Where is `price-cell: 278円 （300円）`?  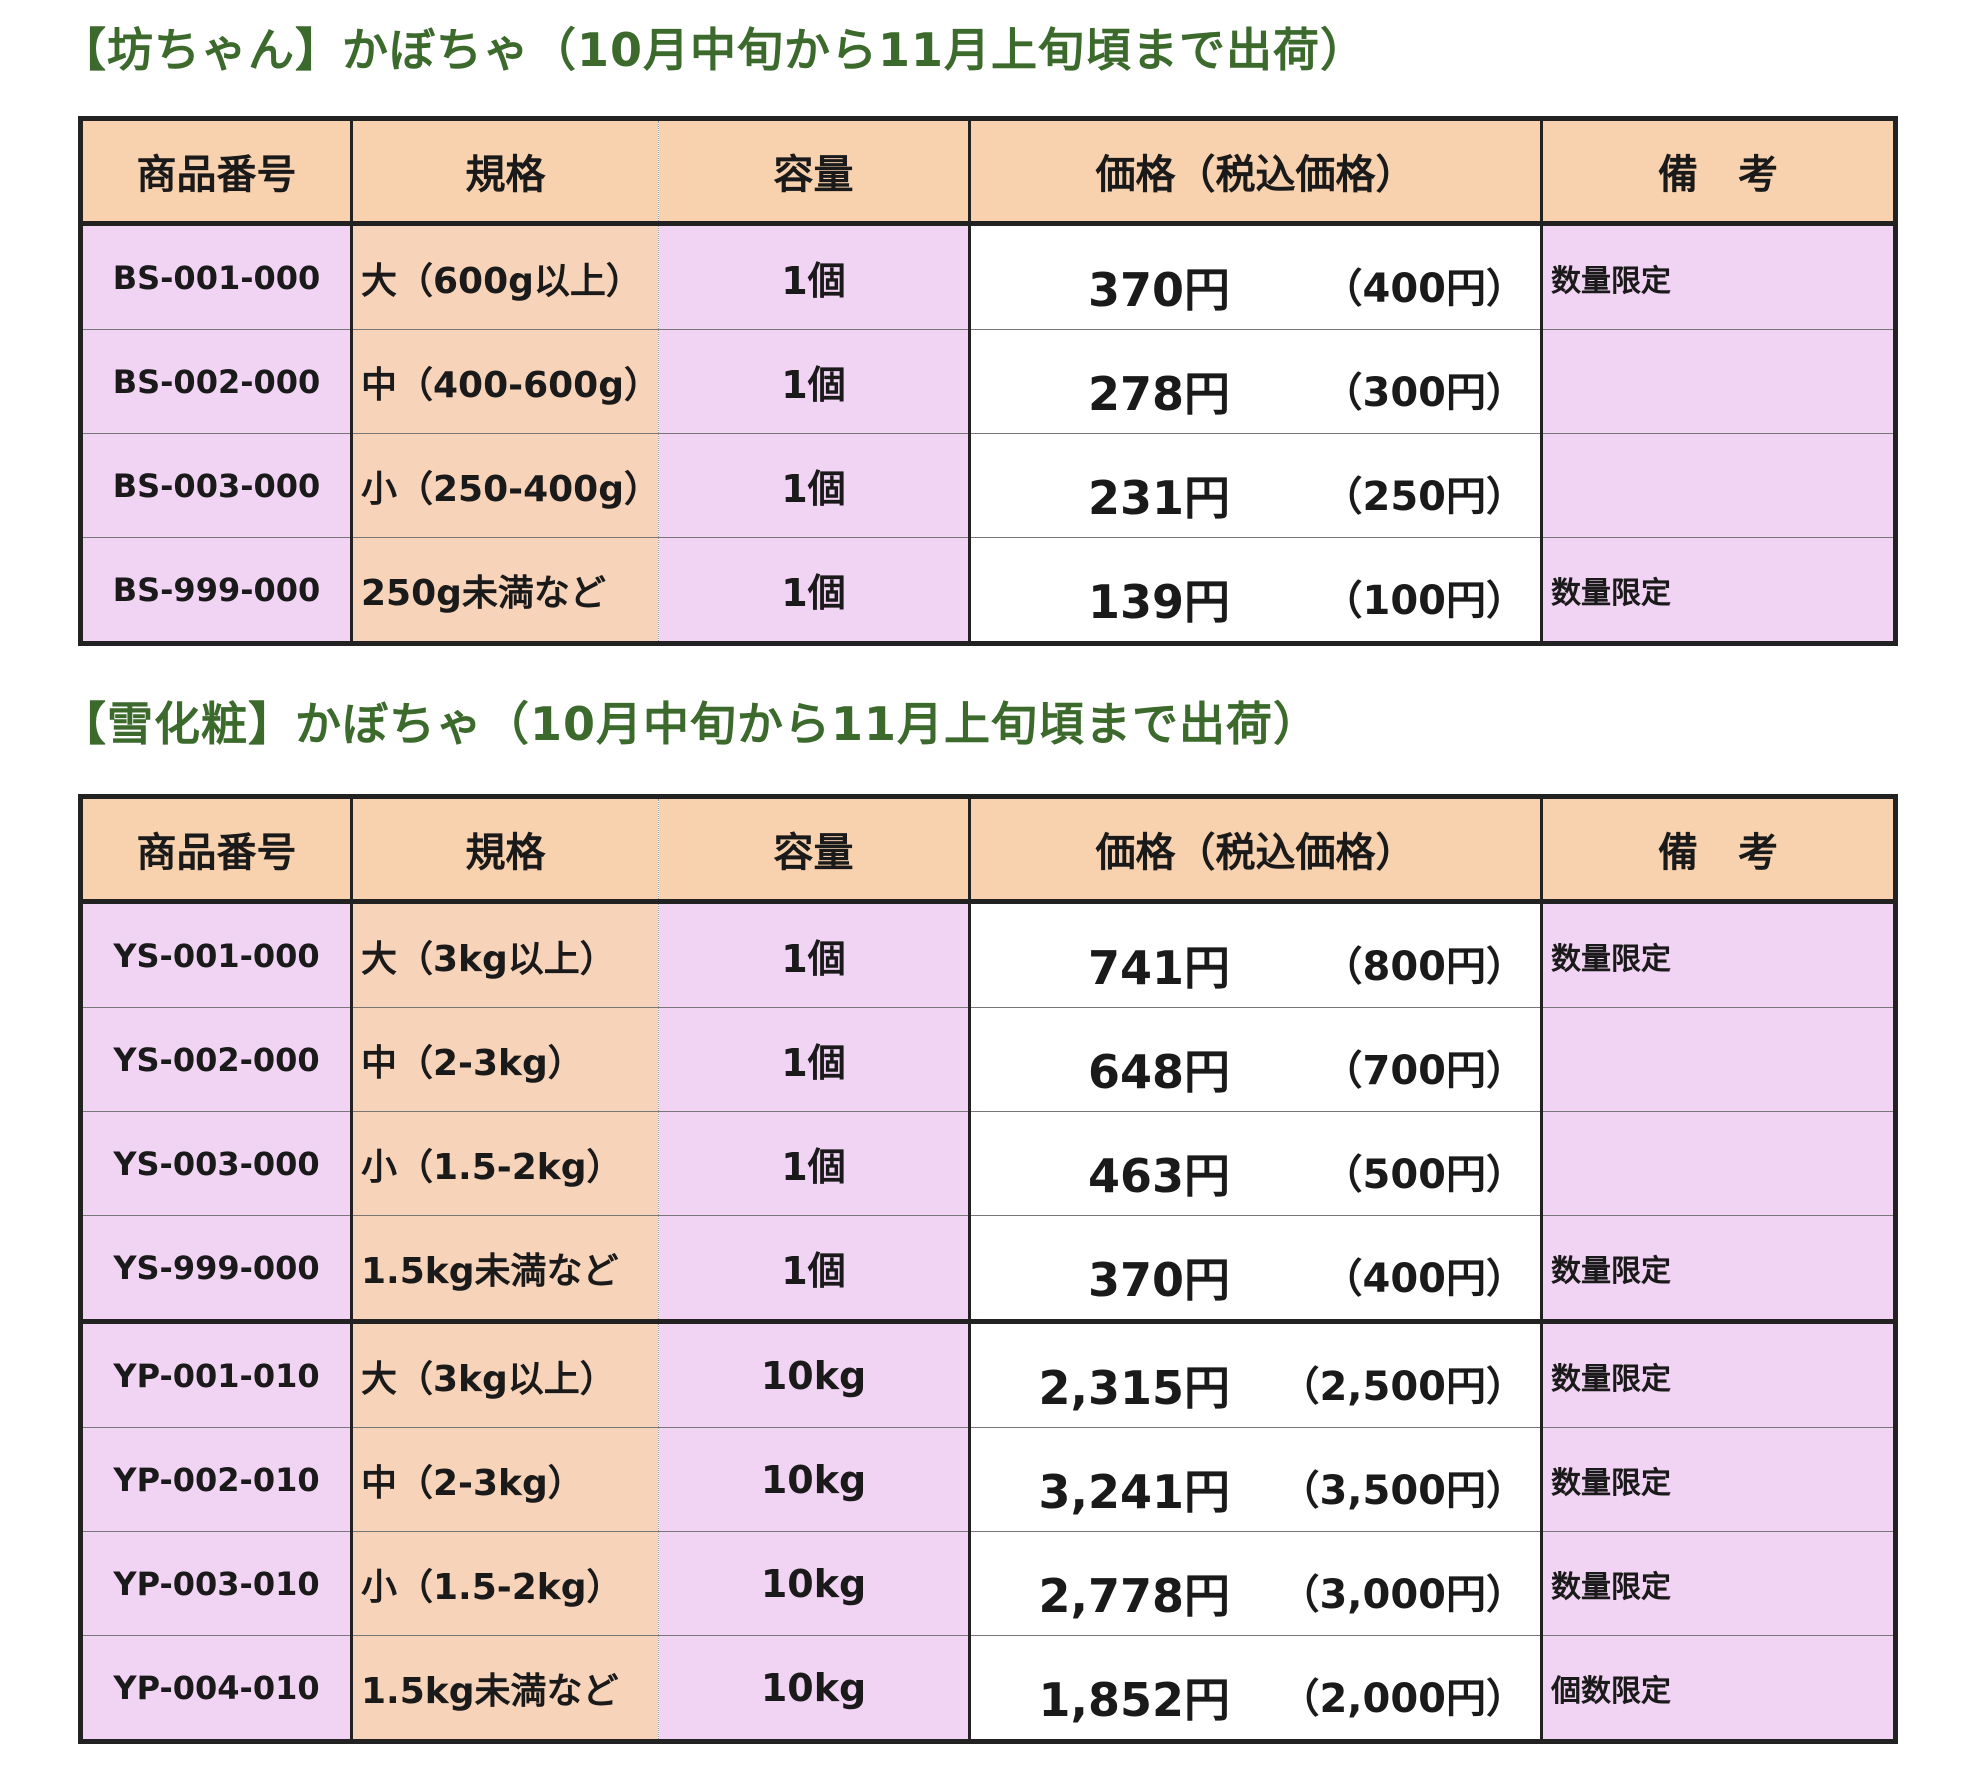 price-cell: 278円 （300円） is located at coordinates (1255, 381).